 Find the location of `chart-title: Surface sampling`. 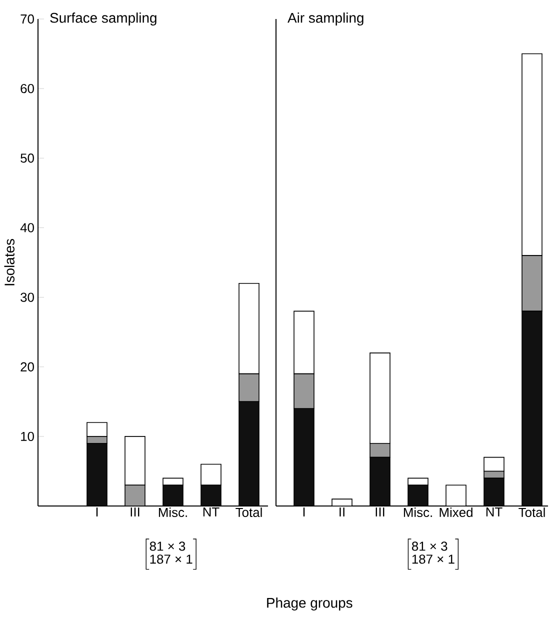

chart-title: Surface sampling is located at coordinates (103, 19).